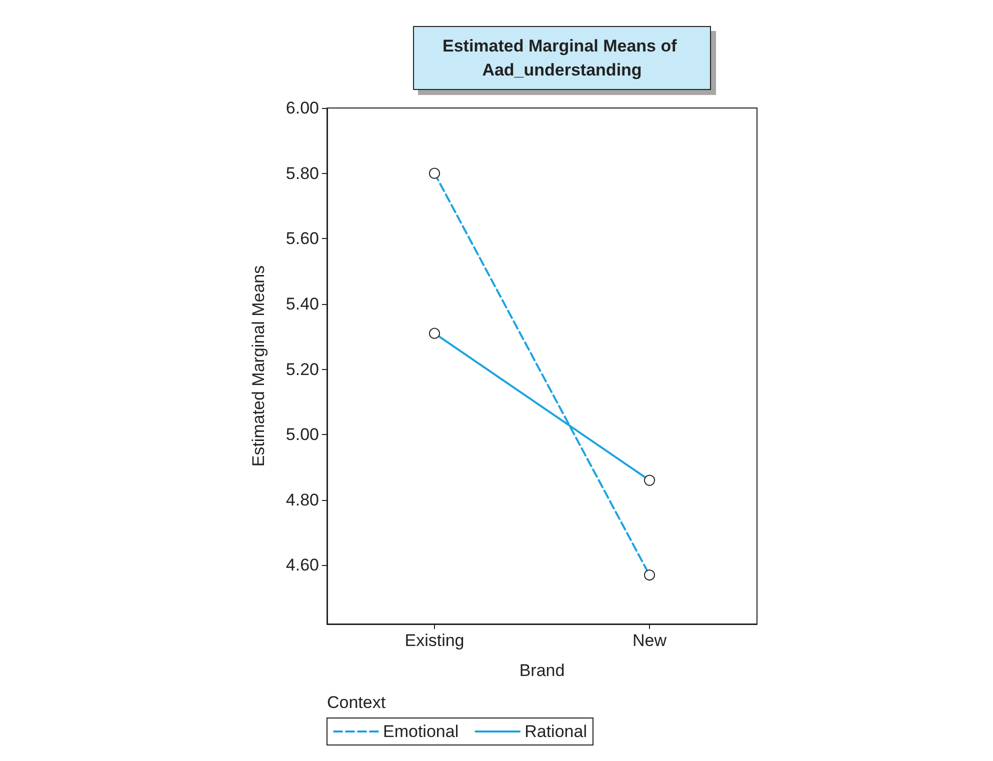  What do you see at coordinates (302, 108) in the screenshot?
I see `y-tick-label: 6.00` at bounding box center [302, 108].